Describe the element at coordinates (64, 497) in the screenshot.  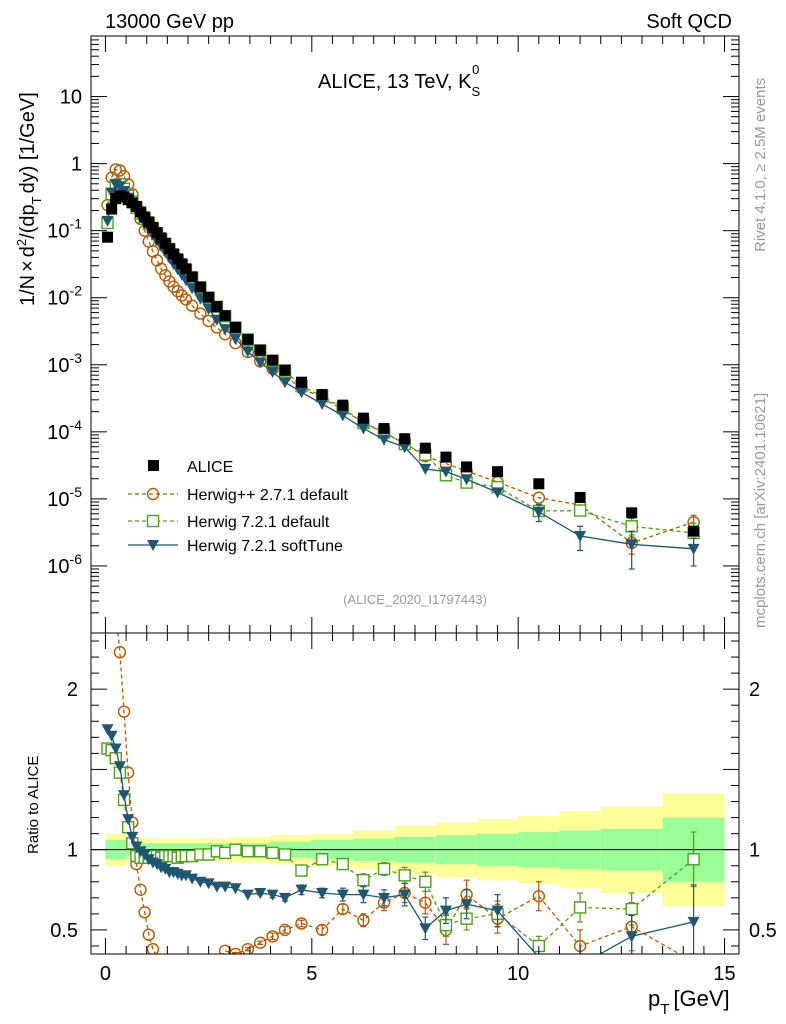
I see `main-y-tick-label: 10⁻⁵` at that location.